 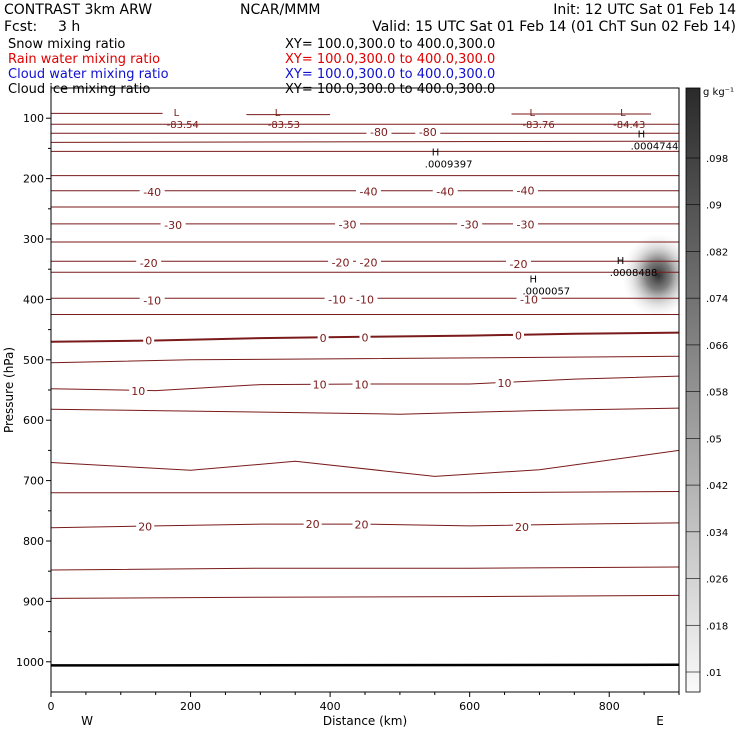 What do you see at coordinates (609, 706) in the screenshot?
I see `x-tick-label: 800` at bounding box center [609, 706].